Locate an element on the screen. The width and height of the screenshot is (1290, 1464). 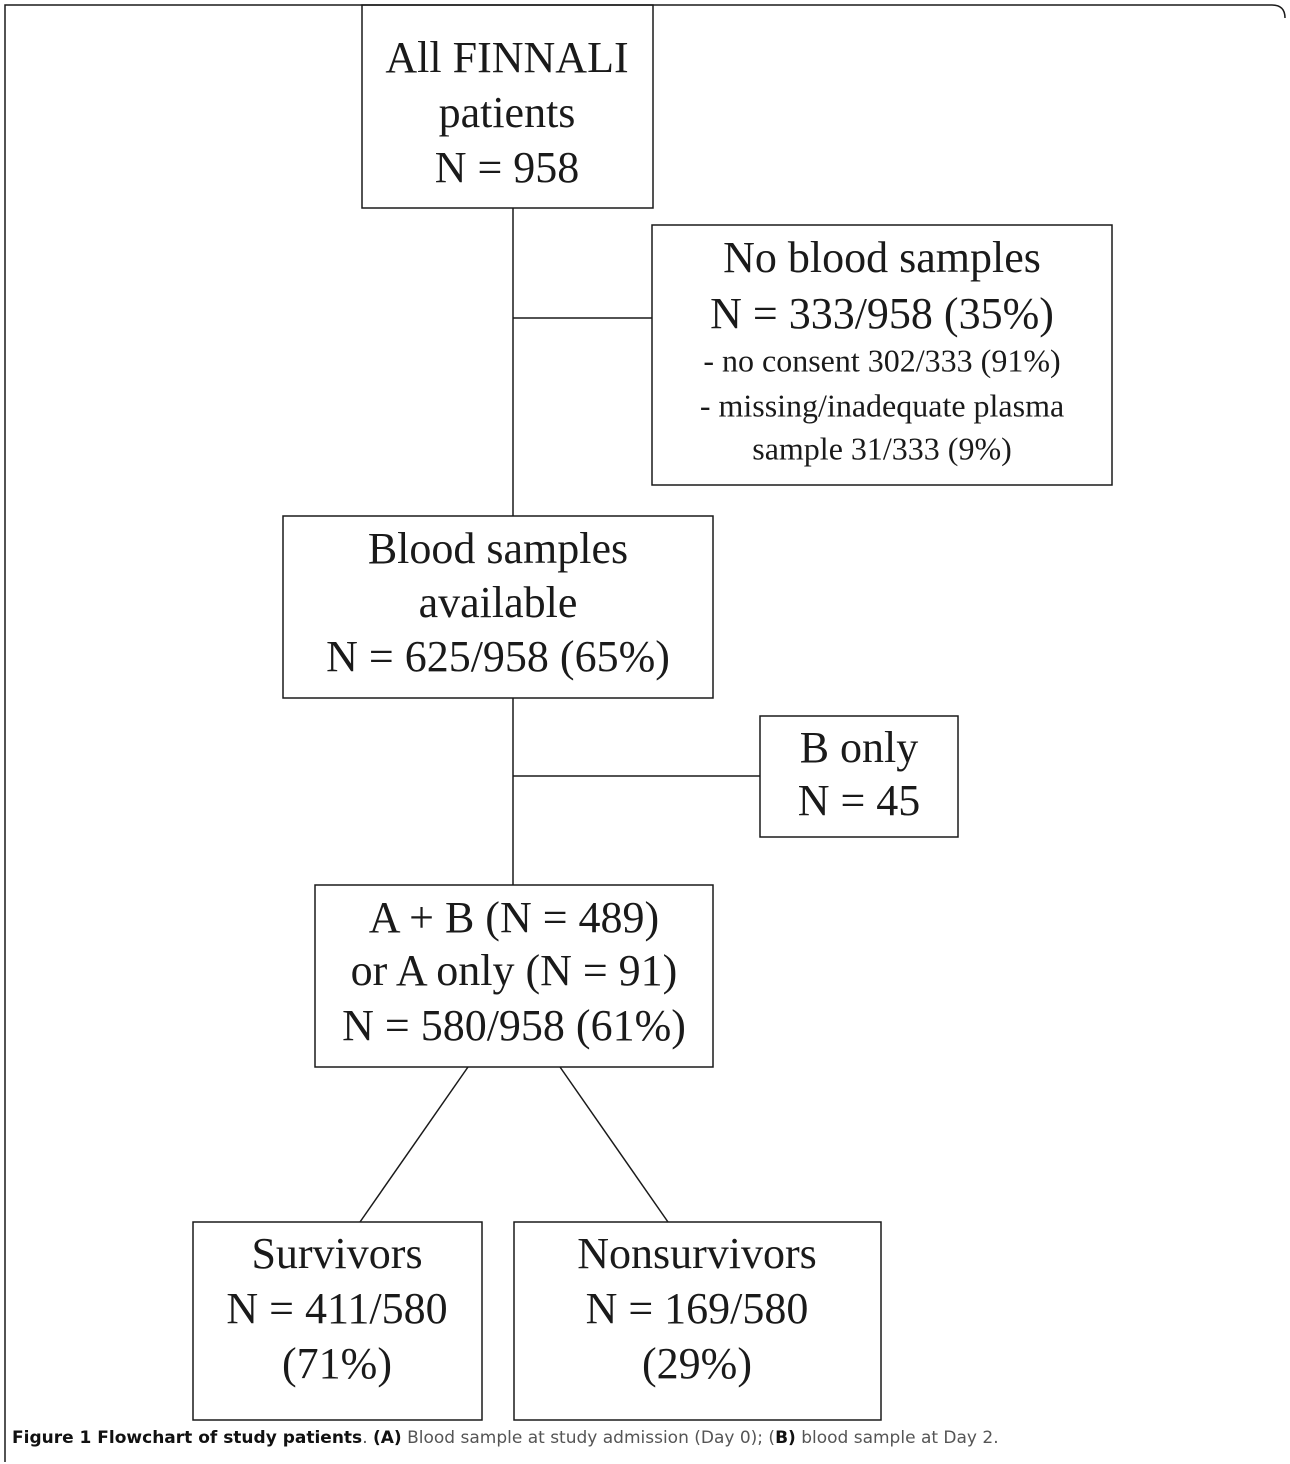
caption-part: B) is located at coordinates (785, 1438).